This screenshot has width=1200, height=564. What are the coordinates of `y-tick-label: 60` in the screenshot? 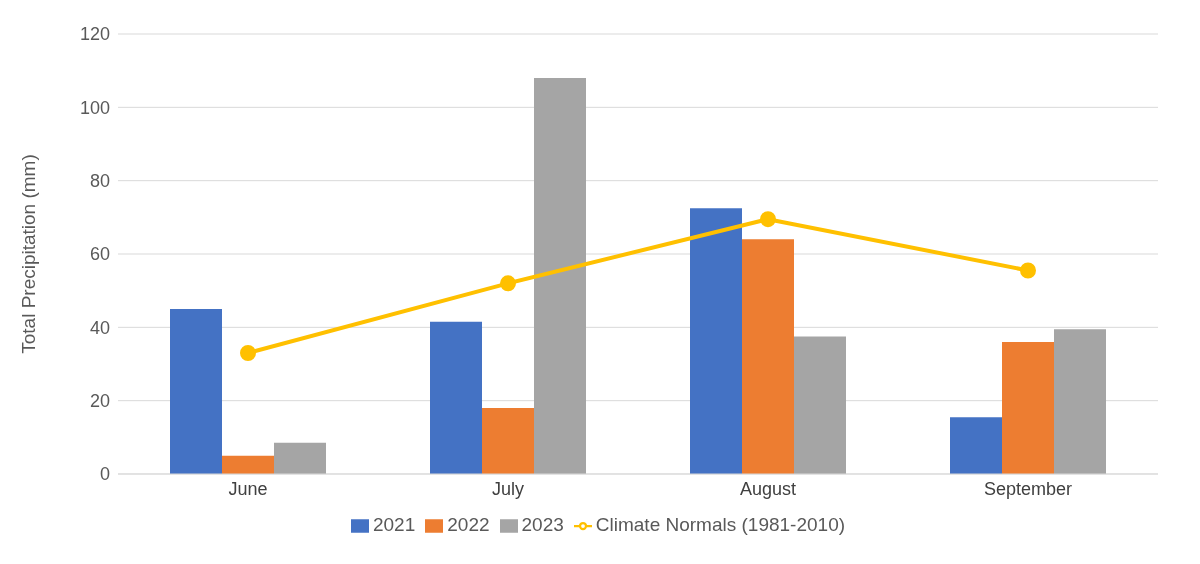 It's located at (99, 254).